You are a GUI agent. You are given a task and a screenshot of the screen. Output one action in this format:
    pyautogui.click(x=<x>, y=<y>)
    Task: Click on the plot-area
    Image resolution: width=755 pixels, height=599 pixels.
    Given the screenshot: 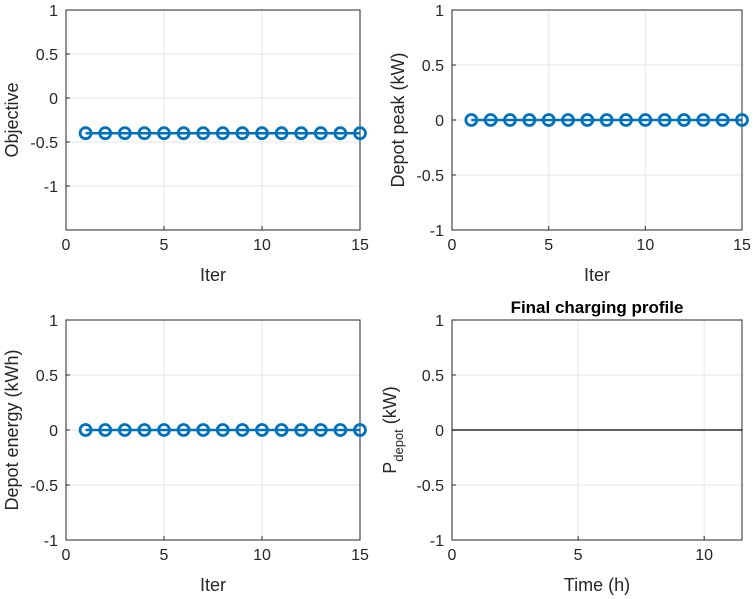 What is the action you would take?
    pyautogui.click(x=213, y=120)
    